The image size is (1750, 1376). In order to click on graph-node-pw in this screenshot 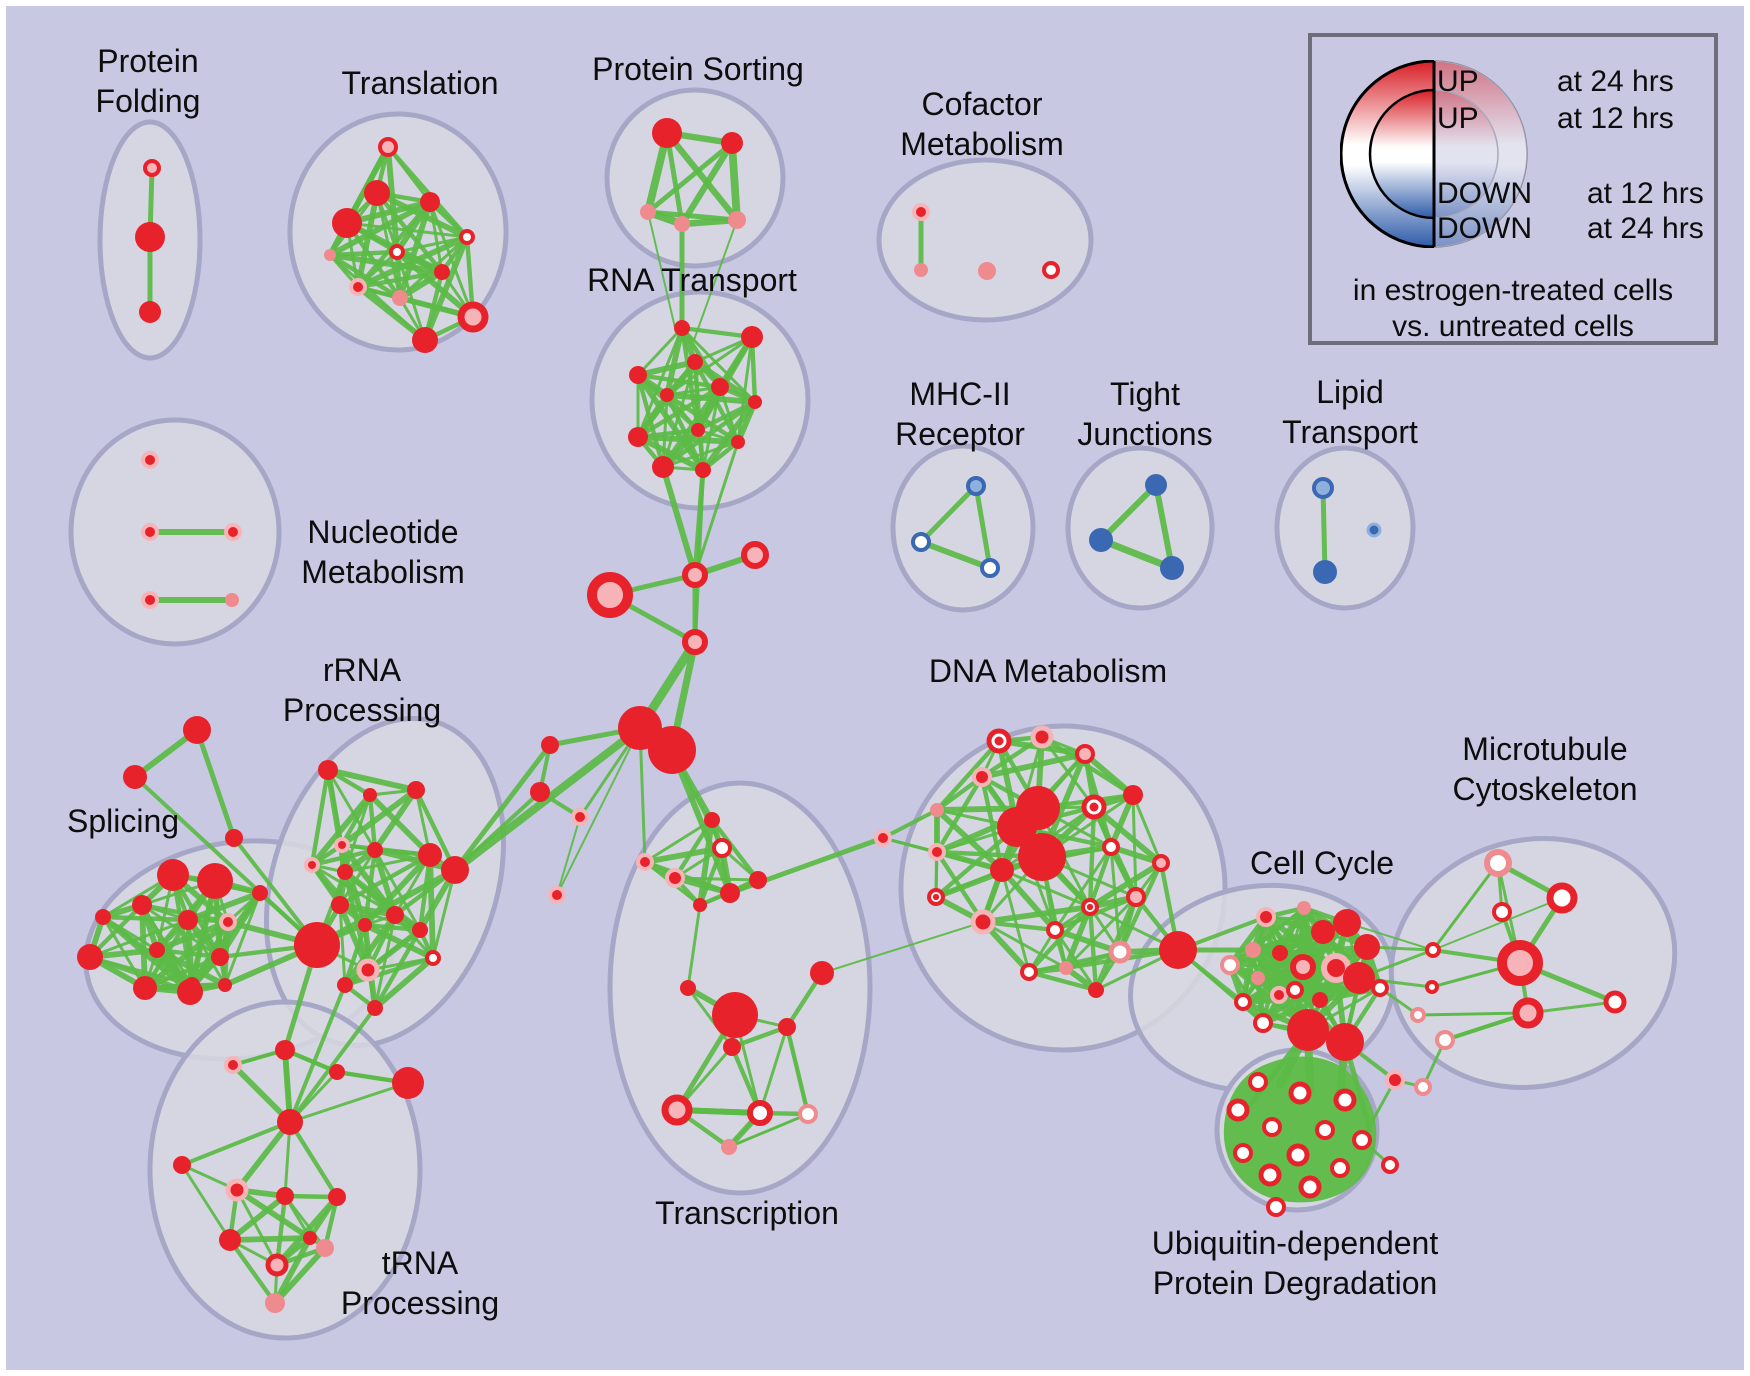, I will do `click(1230, 965)`.